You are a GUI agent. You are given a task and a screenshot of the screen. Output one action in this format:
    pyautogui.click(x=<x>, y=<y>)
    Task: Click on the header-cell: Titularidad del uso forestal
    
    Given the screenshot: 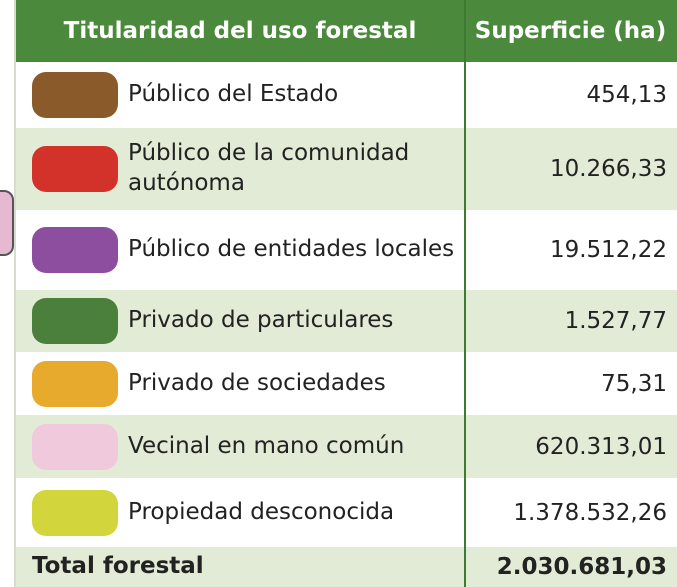 What is the action you would take?
    pyautogui.click(x=240, y=31)
    